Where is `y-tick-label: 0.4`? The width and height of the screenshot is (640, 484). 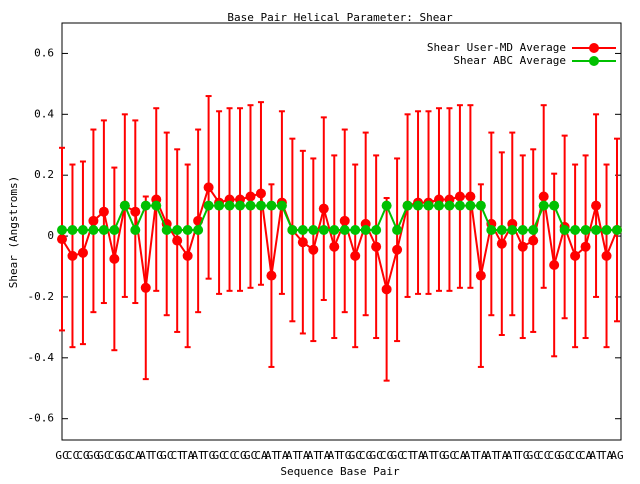
y-tick-label: 0.4 is located at coordinates (44, 113).